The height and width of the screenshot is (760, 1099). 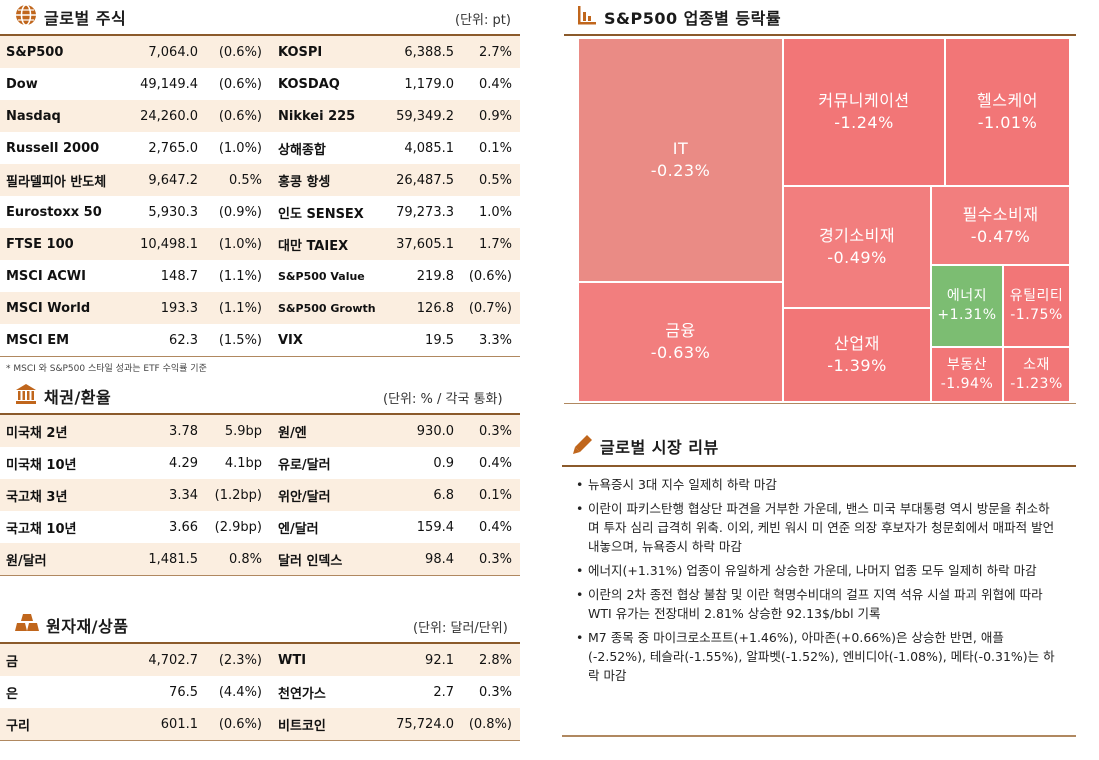 I want to click on table-row: 미국채 2년 3.78 5.9bp 원/엔 930.0 0.3%, so click(x=260, y=431).